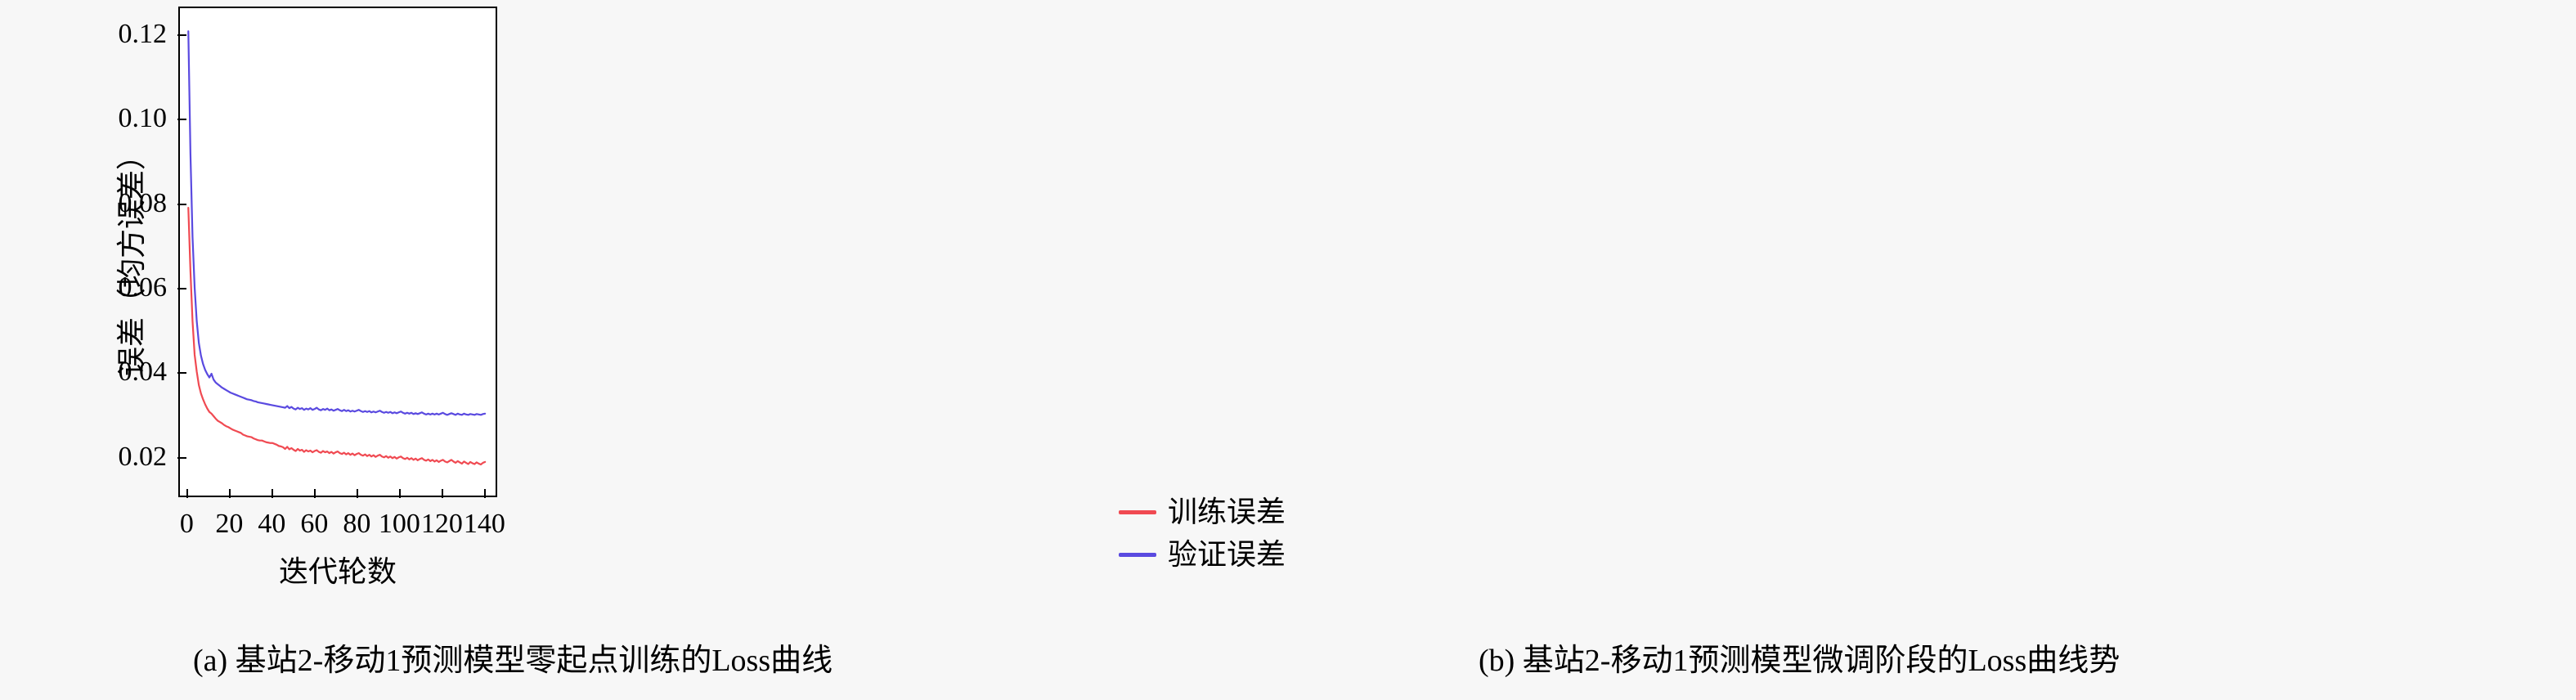 Image resolution: width=2576 pixels, height=700 pixels. I want to click on y-axis-title-a: 误差（均方误差）, so click(131, 259).